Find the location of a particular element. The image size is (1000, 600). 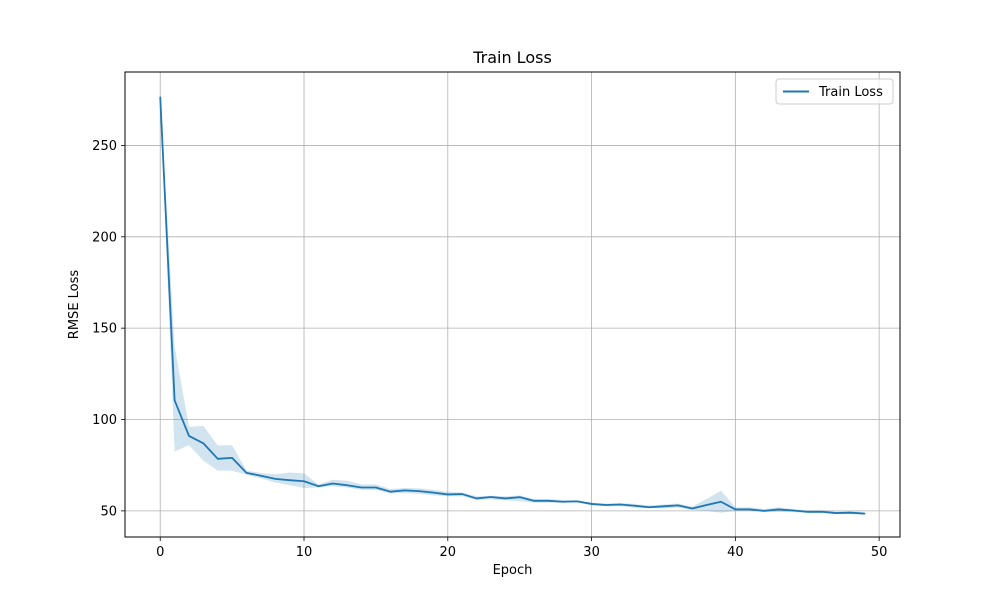

y-tick-label: 100 is located at coordinates (104, 420).